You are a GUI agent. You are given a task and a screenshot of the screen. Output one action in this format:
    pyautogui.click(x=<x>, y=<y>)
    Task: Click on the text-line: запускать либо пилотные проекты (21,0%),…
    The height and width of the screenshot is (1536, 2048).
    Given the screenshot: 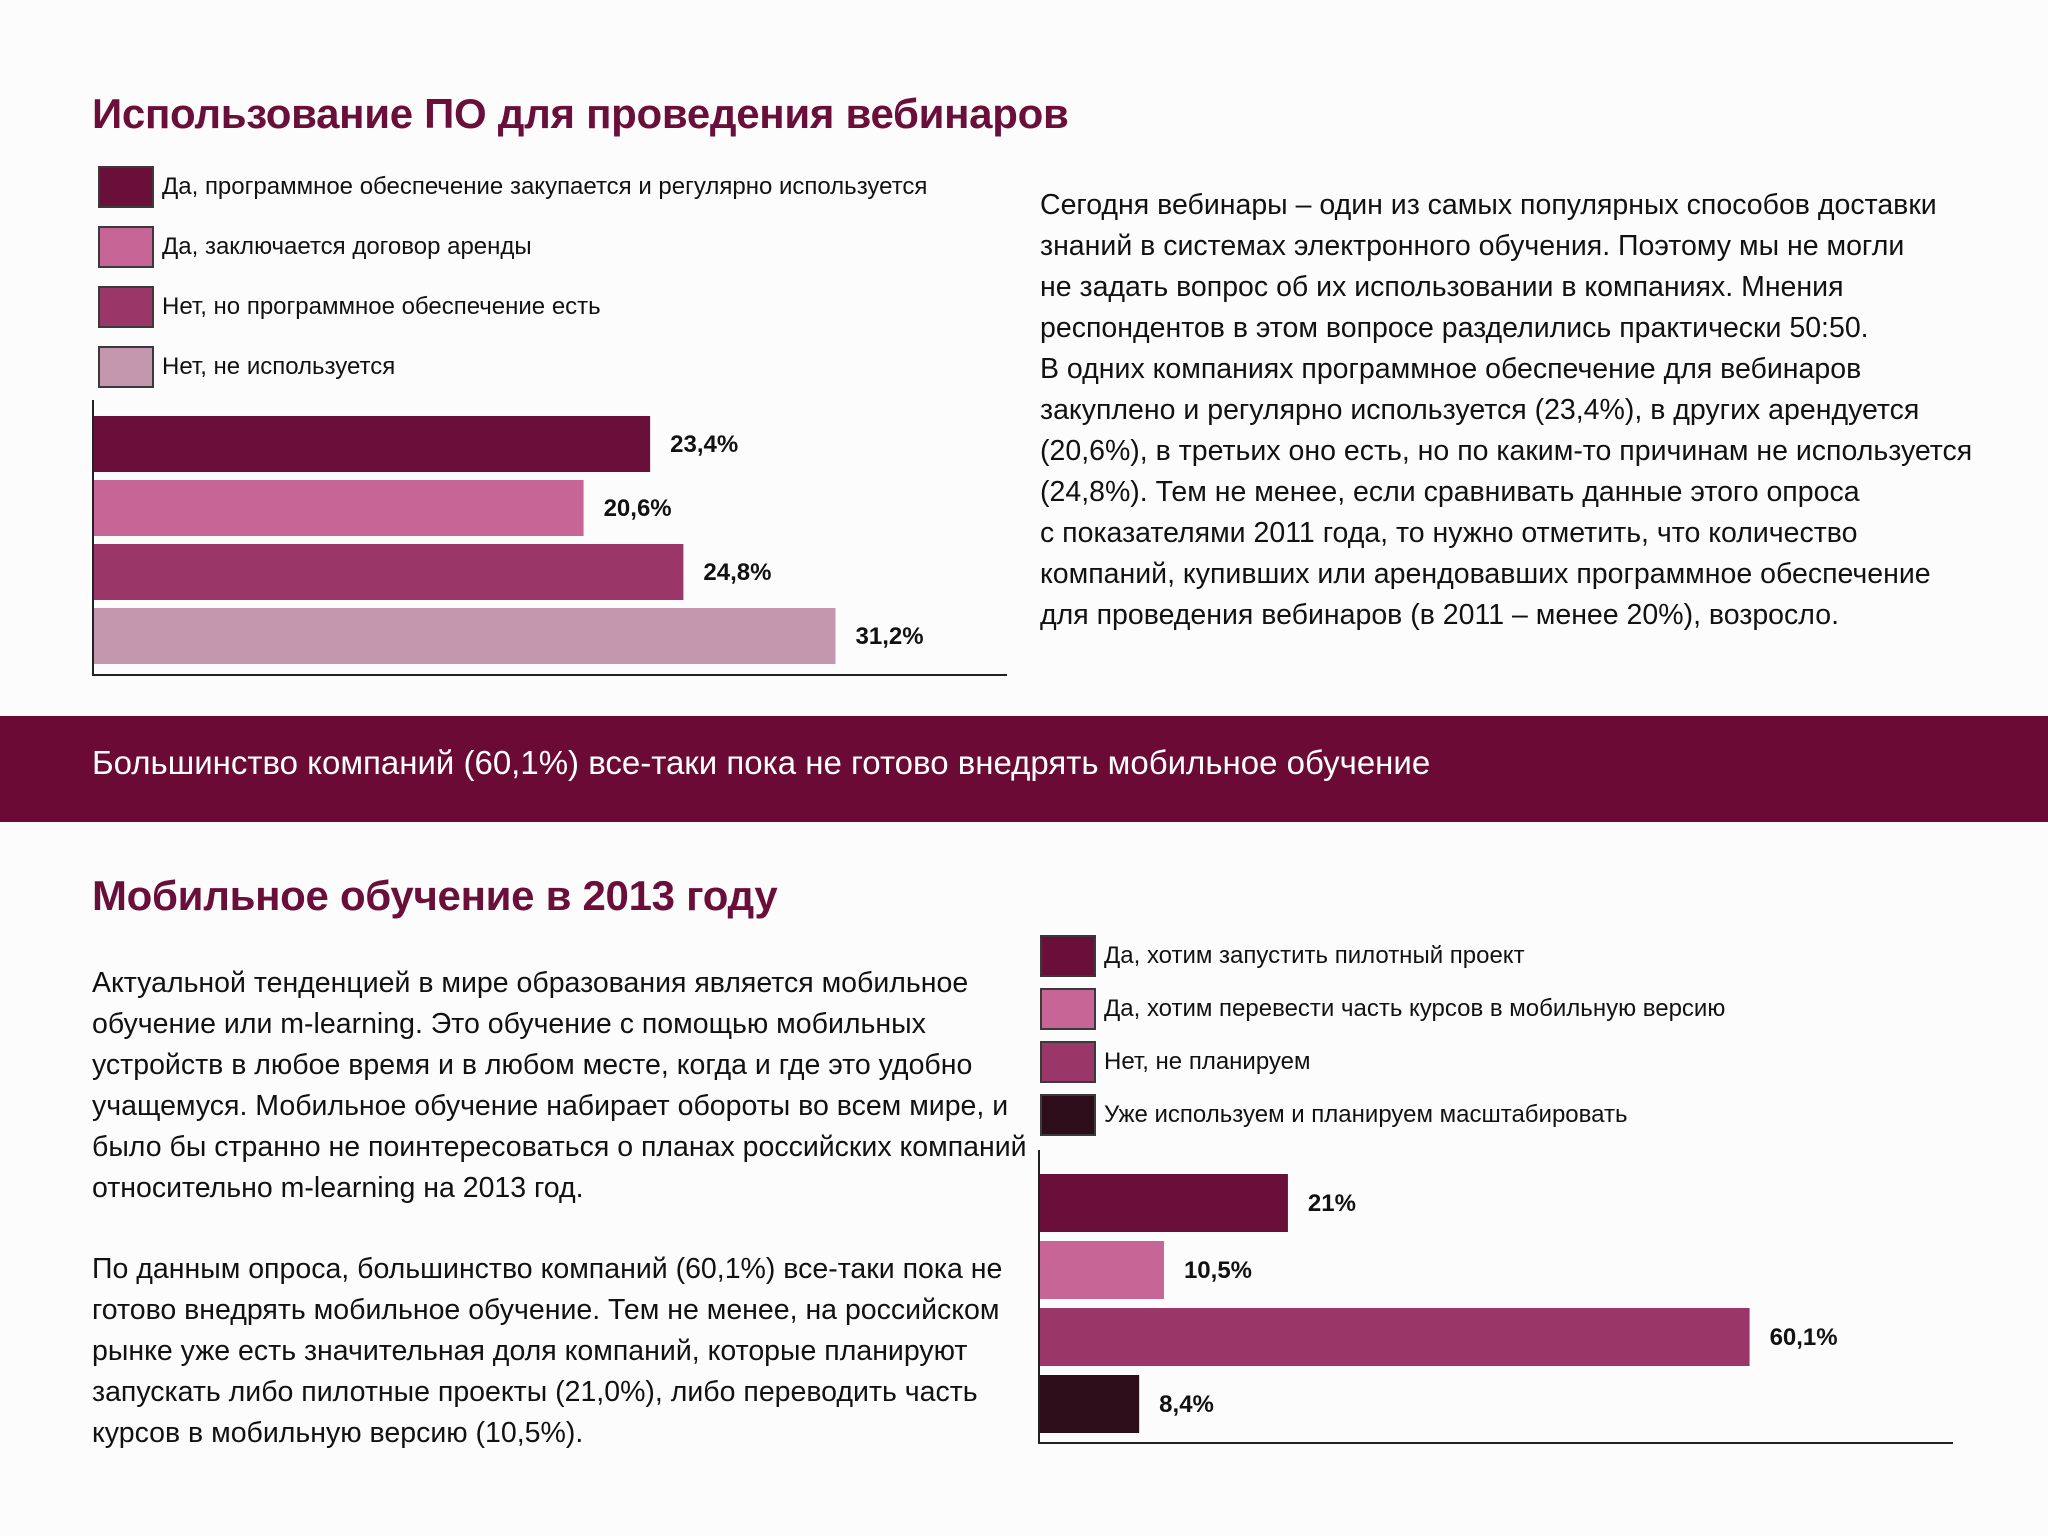 What is the action you would take?
    pyautogui.click(x=535, y=1392)
    